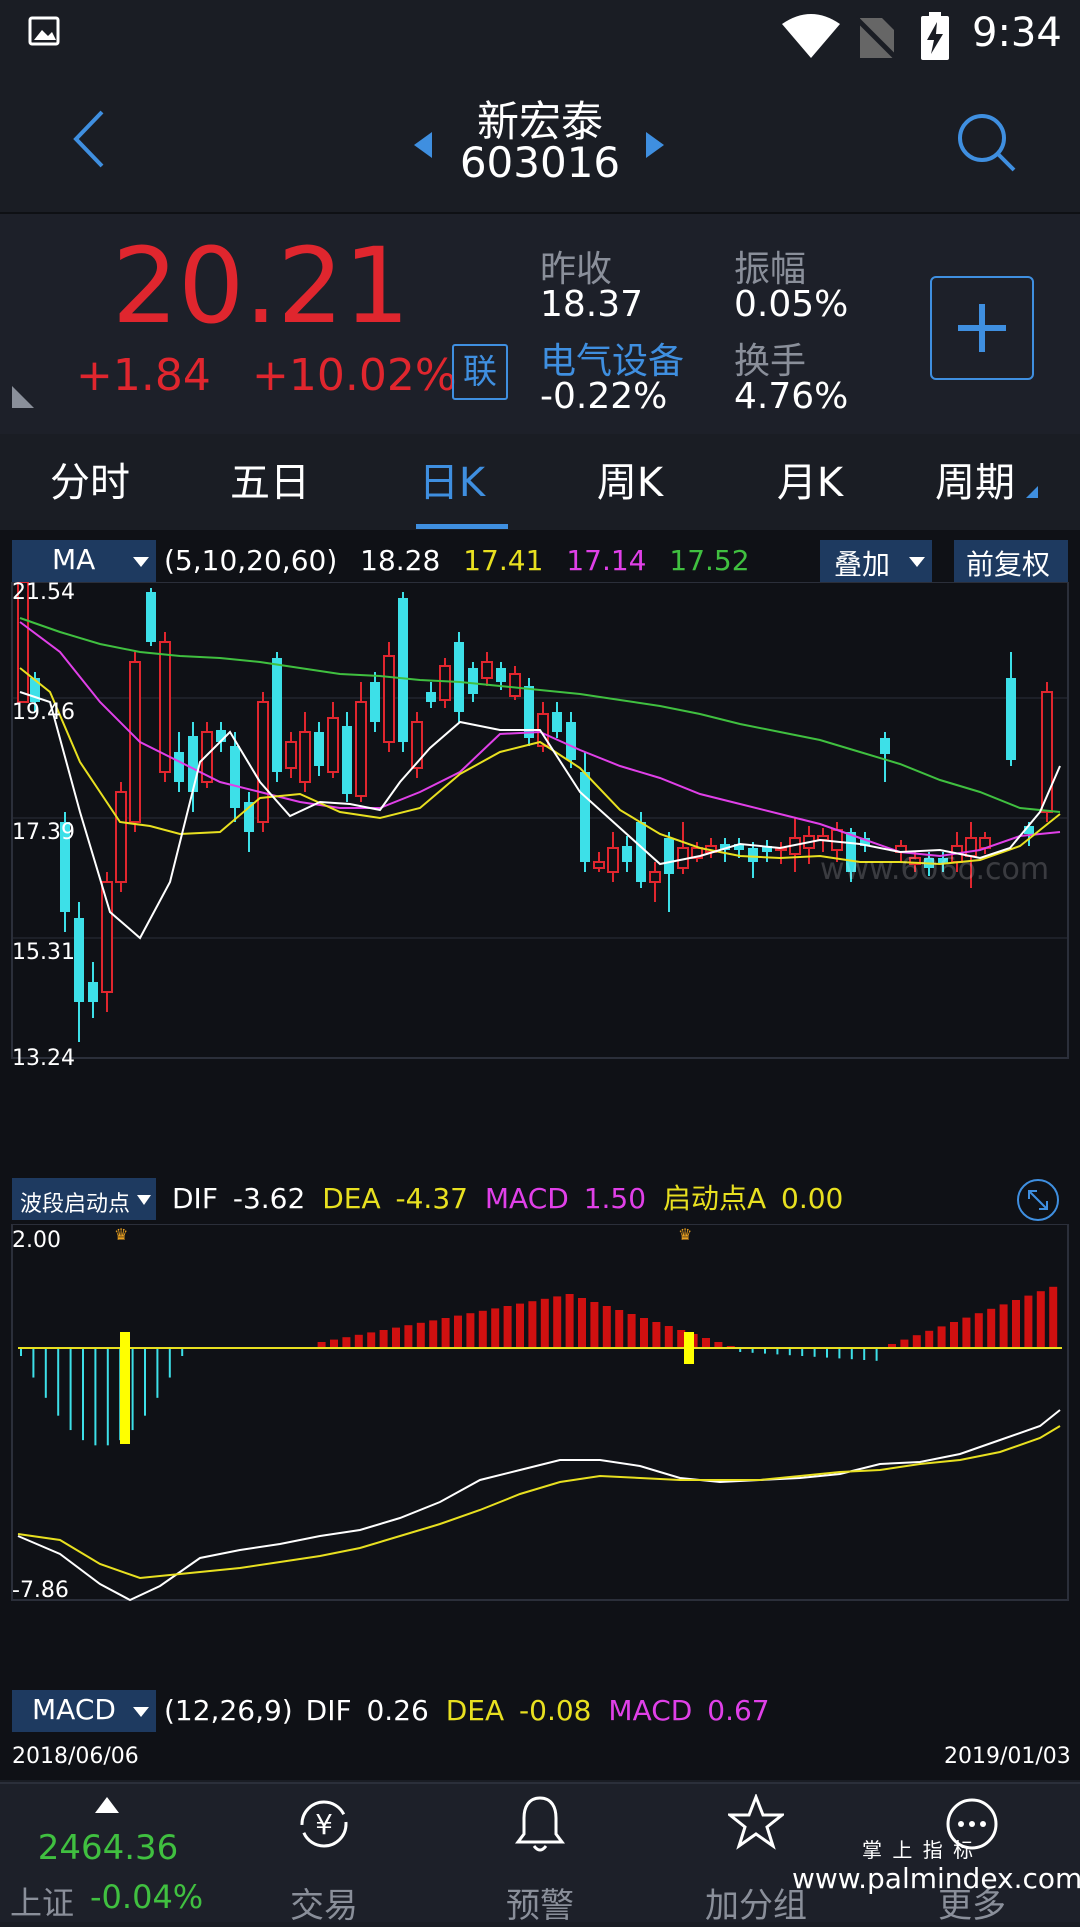 The height and width of the screenshot is (1927, 1080). Describe the element at coordinates (811, 36) in the screenshot. I see `wifi-icon` at that location.